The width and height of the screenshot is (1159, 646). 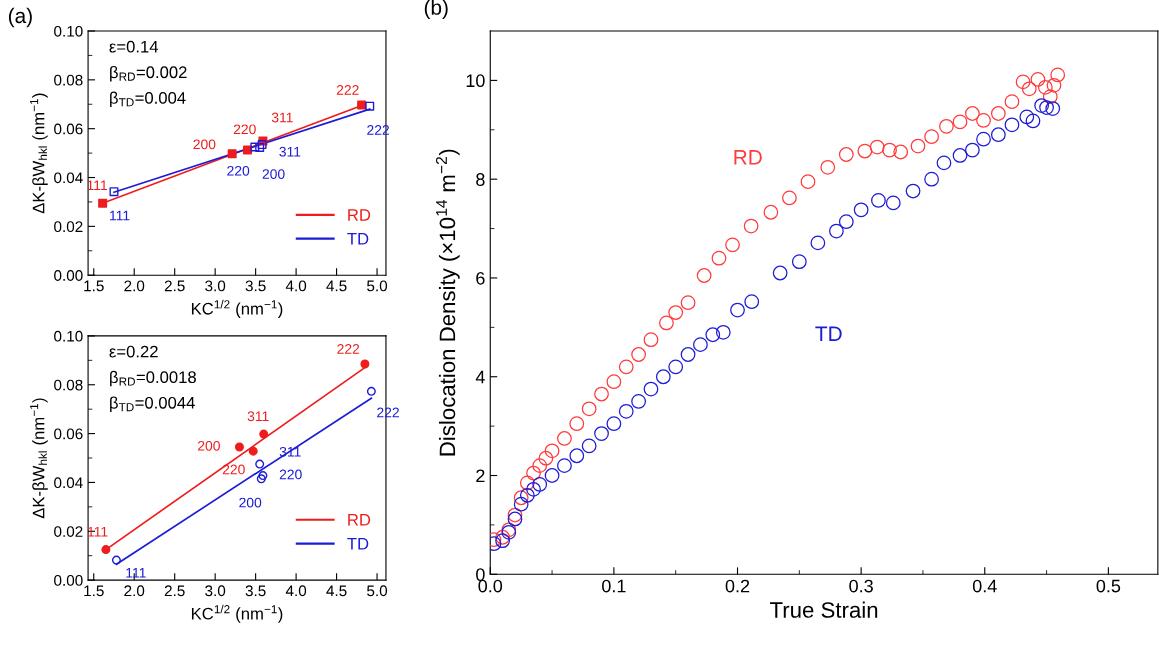 I want to click on x-tick-label: 0.5, so click(x=1108, y=586).